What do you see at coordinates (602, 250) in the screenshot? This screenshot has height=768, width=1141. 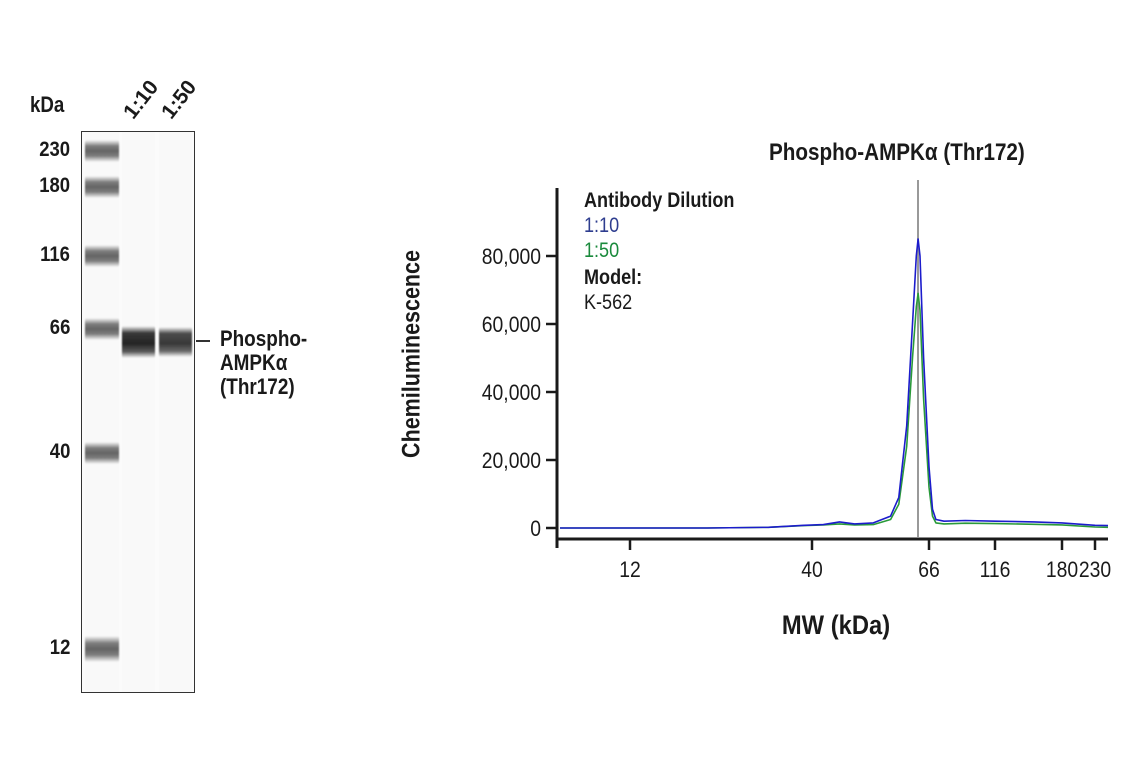 I see `legend-entry-1-50: 1:50` at bounding box center [602, 250].